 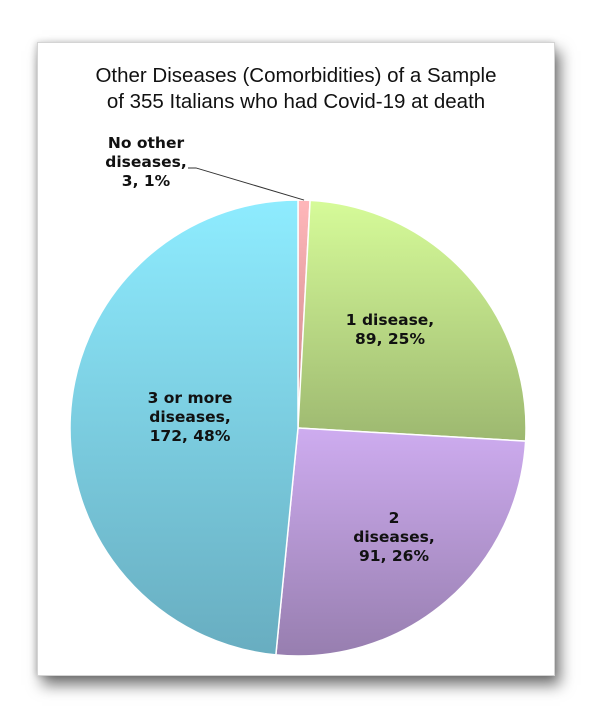 I want to click on pie-slice-1-disease, so click(x=412, y=320).